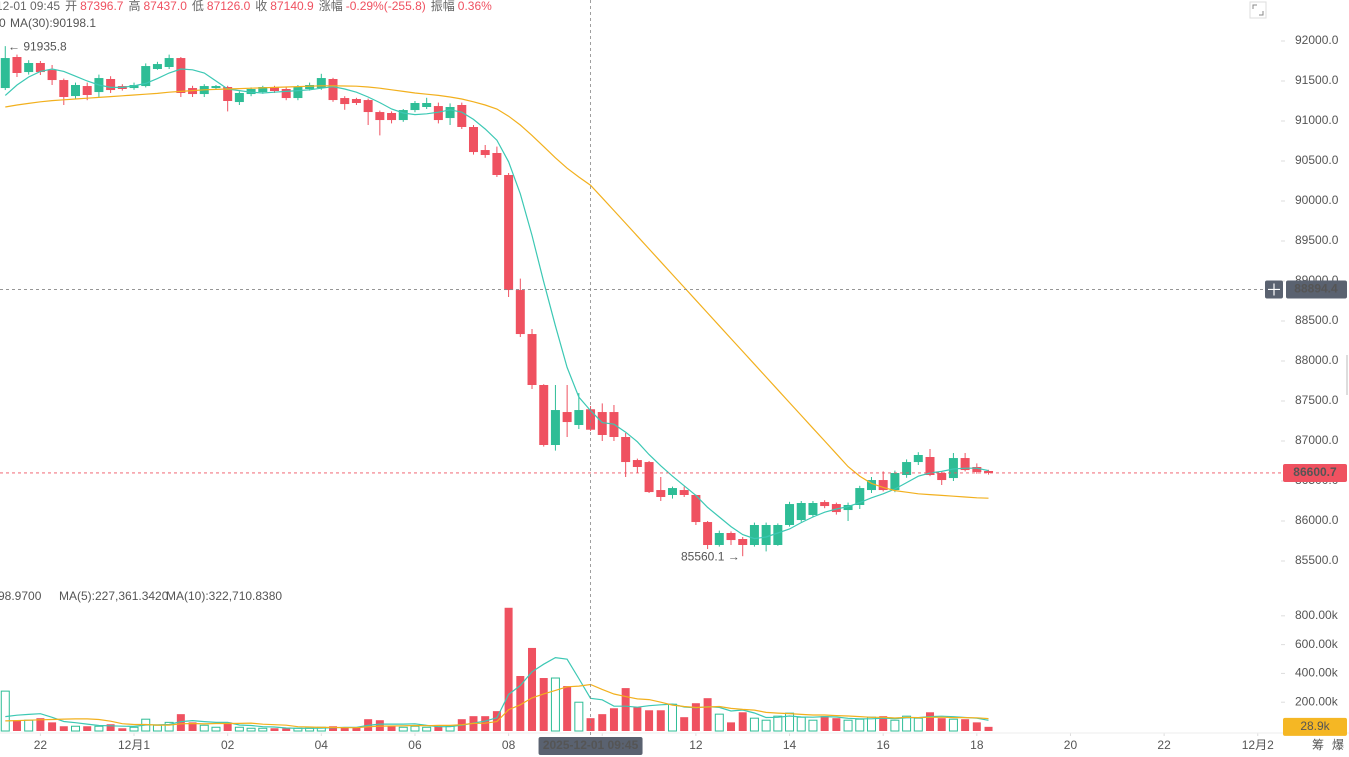 This screenshot has height=757, width=1349. I want to click on y-tick-label: 91500.0, so click(1317, 80).